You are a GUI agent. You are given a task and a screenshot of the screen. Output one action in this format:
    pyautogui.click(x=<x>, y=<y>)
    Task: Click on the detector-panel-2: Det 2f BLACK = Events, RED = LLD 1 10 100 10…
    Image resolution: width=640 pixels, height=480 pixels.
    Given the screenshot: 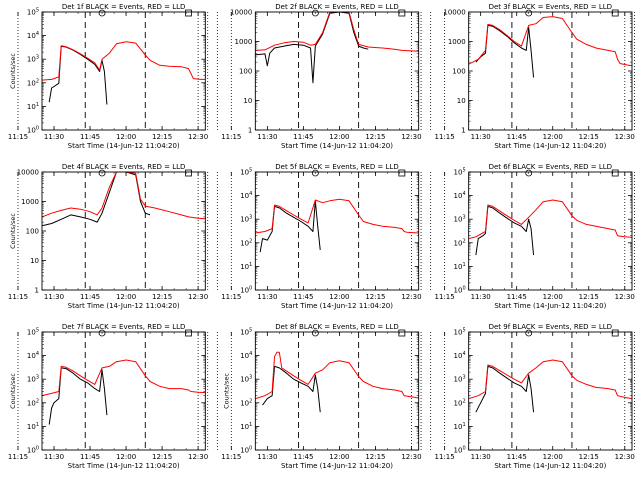 What is the action you would take?
    pyautogui.click(x=326, y=76)
    